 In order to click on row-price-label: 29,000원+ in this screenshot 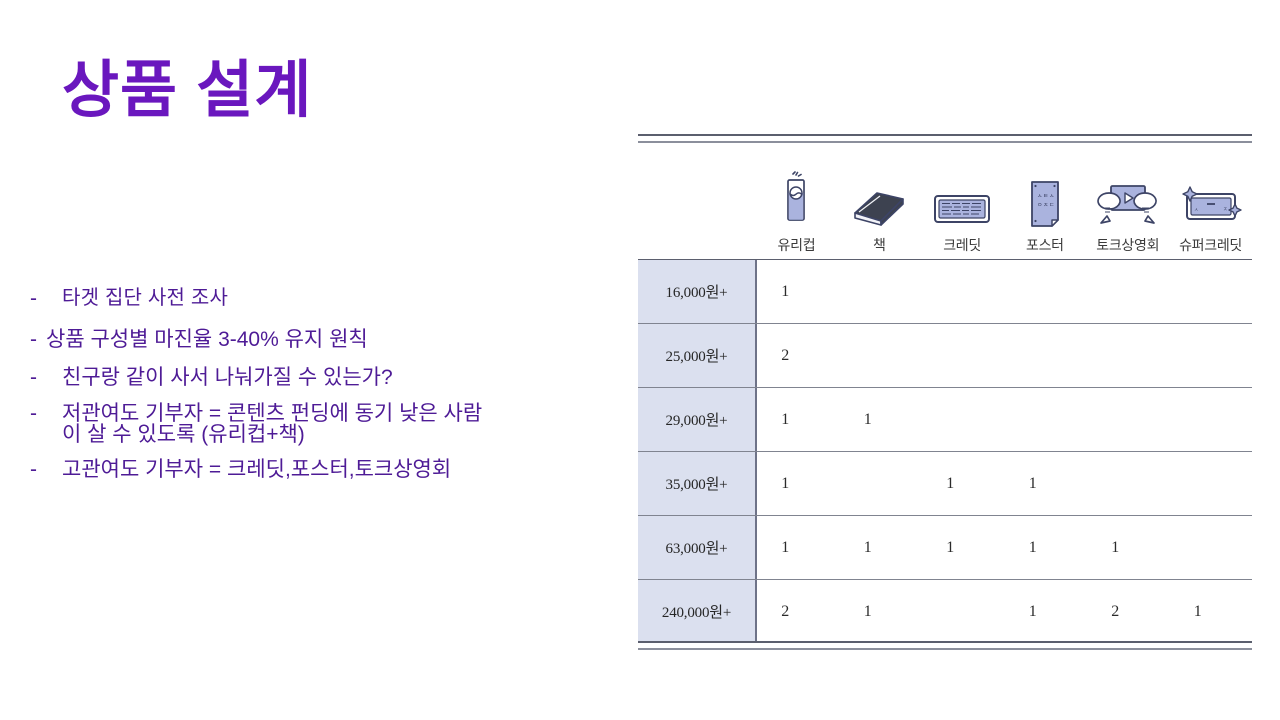, I will do `click(697, 419)`.